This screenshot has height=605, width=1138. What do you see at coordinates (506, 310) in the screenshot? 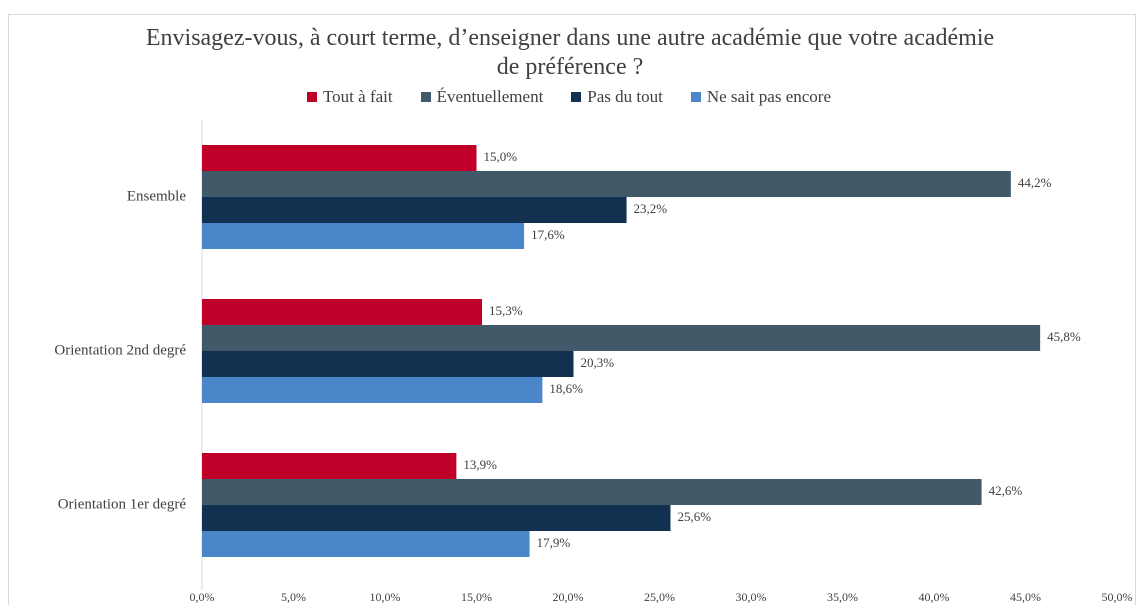
I see `value-label: 15,3%` at bounding box center [506, 310].